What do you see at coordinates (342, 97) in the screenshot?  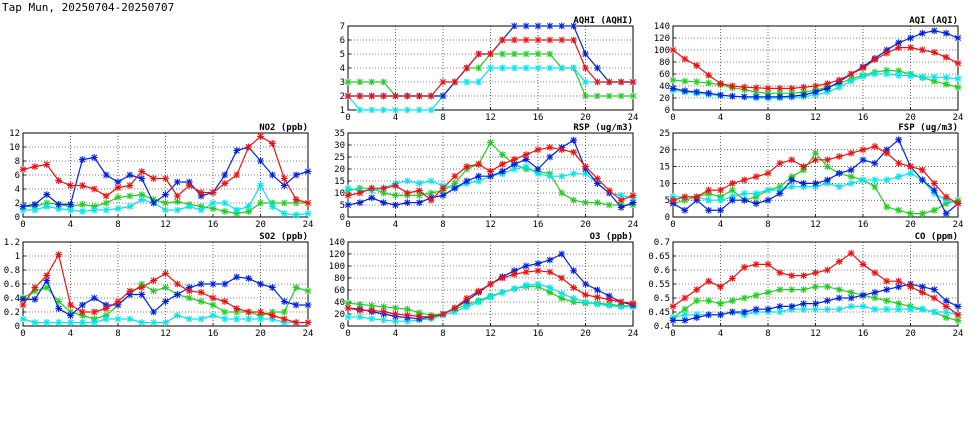 I see `y-tick-label: 2` at bounding box center [342, 97].